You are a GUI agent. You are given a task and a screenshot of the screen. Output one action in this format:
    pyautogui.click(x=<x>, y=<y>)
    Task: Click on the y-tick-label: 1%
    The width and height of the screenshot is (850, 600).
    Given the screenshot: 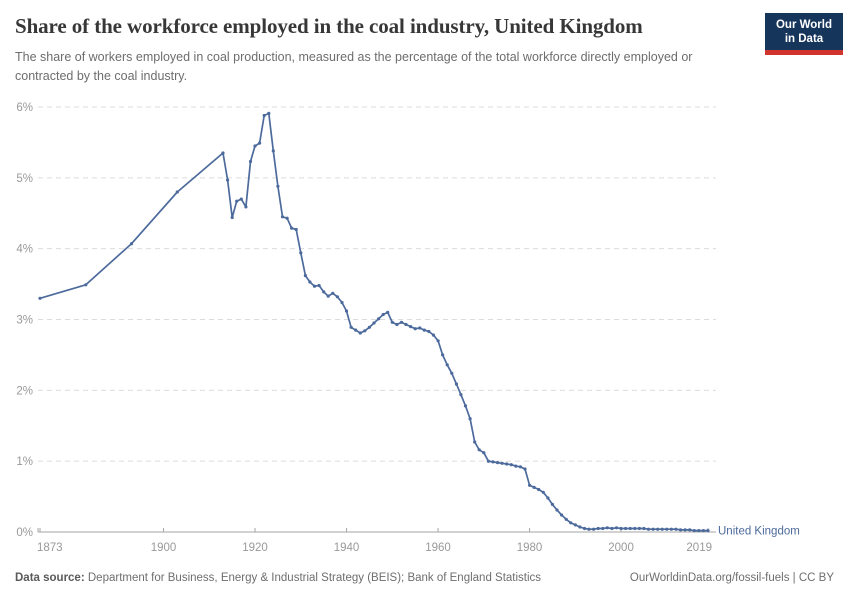 What is the action you would take?
    pyautogui.click(x=24, y=462)
    